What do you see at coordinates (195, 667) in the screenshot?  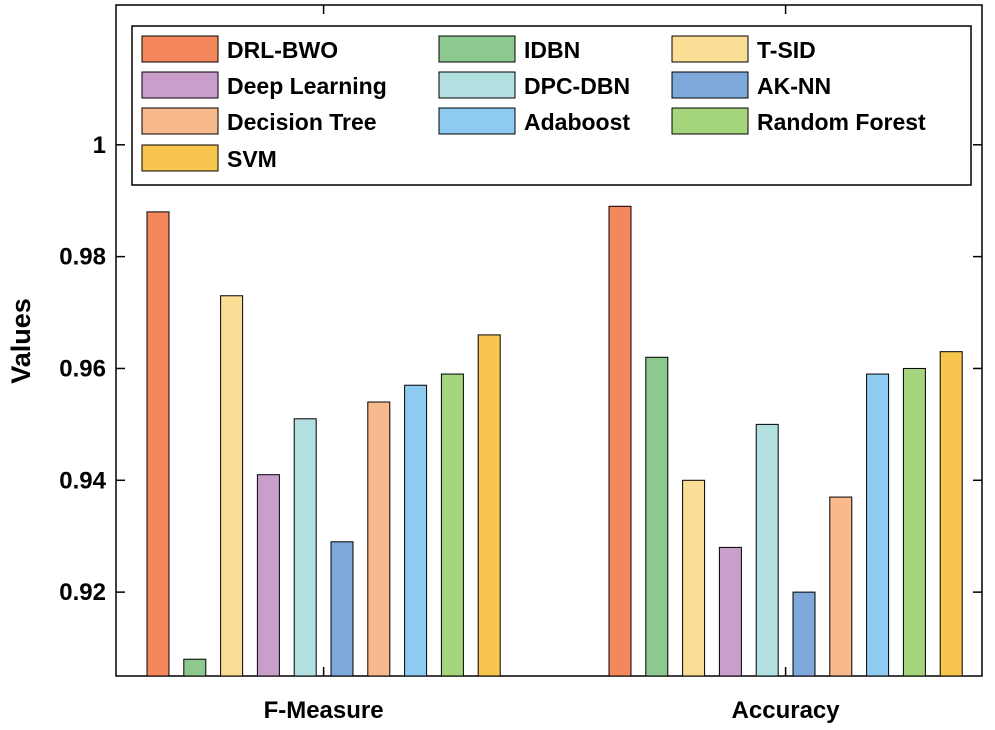 I see `bar-idbn-f-measure` at bounding box center [195, 667].